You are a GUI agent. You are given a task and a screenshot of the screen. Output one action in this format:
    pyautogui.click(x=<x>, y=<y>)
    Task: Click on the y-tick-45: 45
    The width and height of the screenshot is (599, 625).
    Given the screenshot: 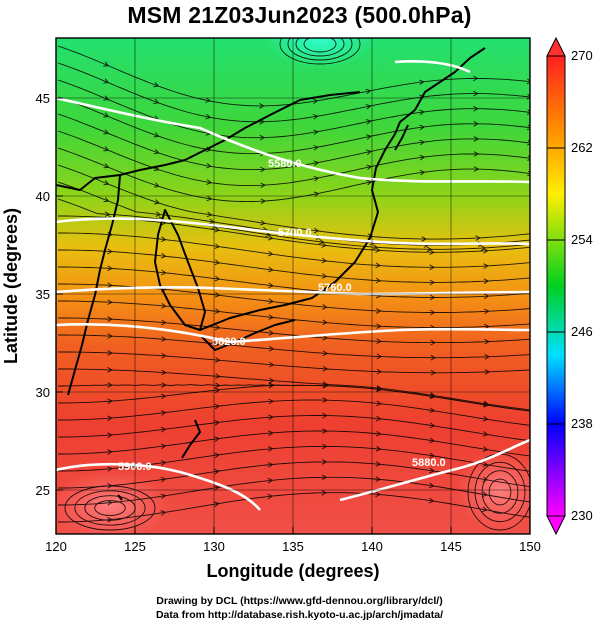 What is the action you would take?
    pyautogui.click(x=43, y=98)
    